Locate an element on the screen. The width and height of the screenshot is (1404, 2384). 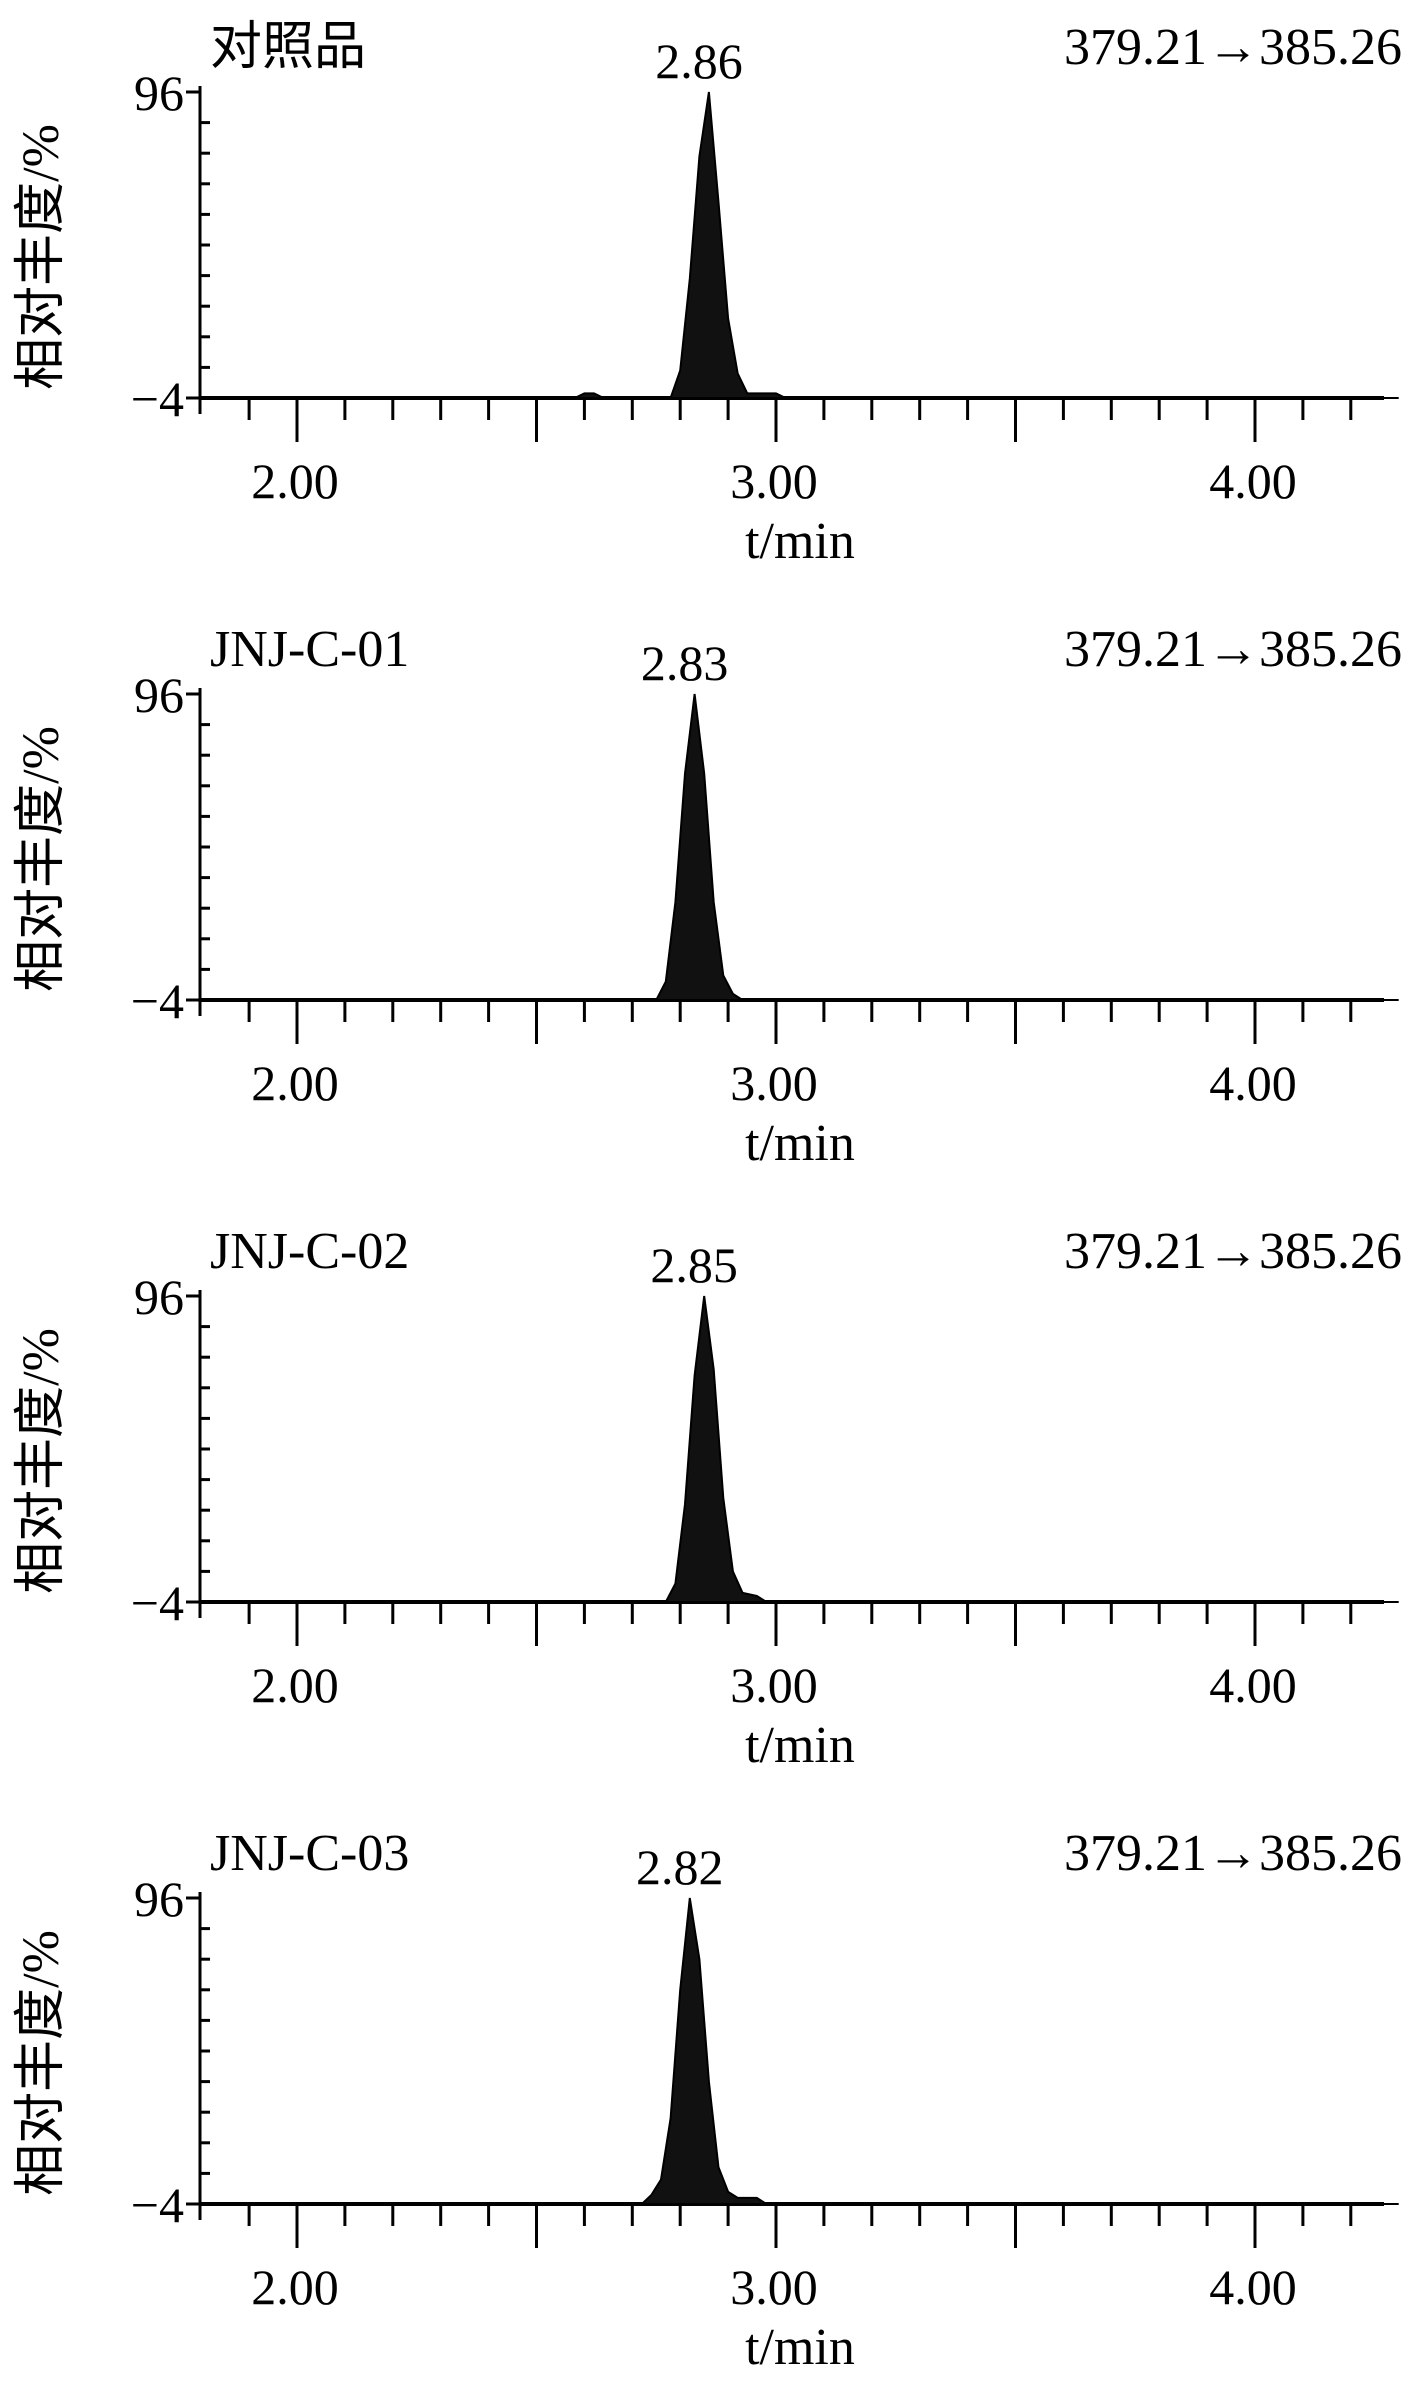
peak-label: 2.83 is located at coordinates (685, 663).